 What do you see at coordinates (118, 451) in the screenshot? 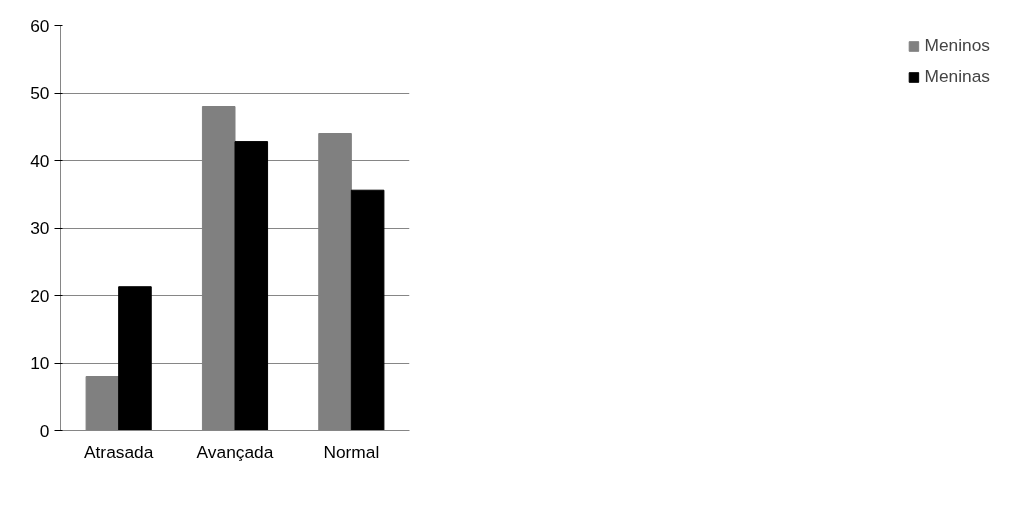
I see `x-tick-label: Atrasada` at bounding box center [118, 451].